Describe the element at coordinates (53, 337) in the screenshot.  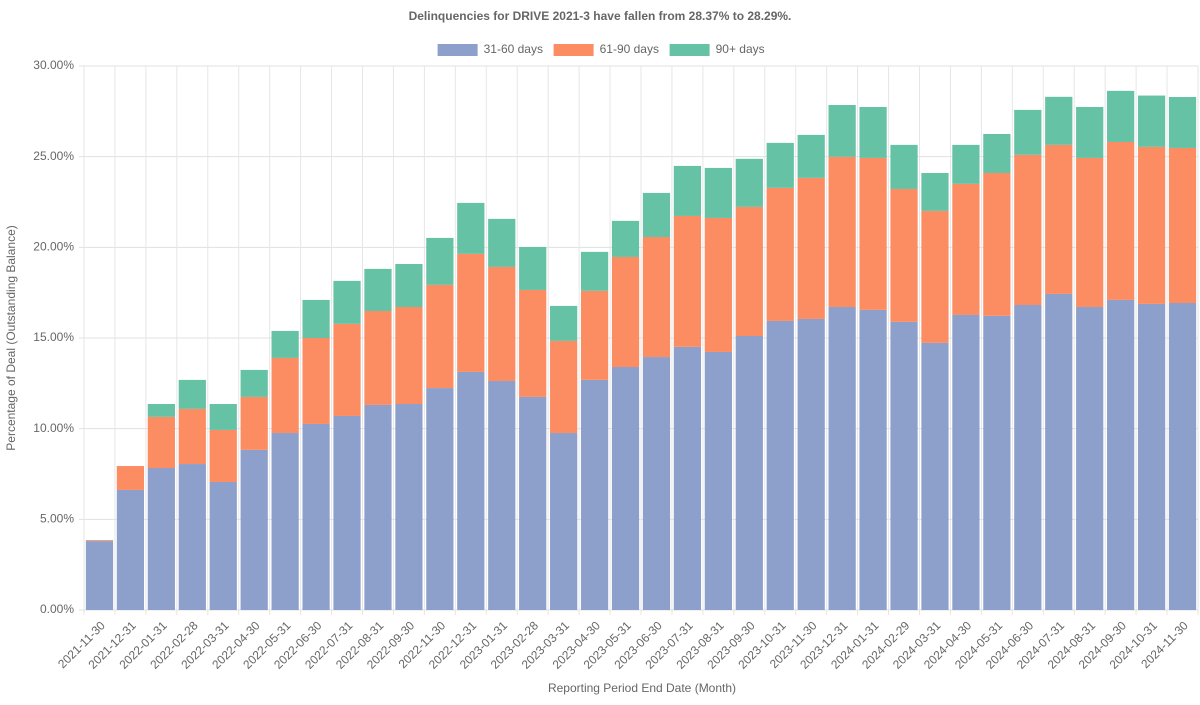
I see `y-tick-label: 15.00%` at that location.